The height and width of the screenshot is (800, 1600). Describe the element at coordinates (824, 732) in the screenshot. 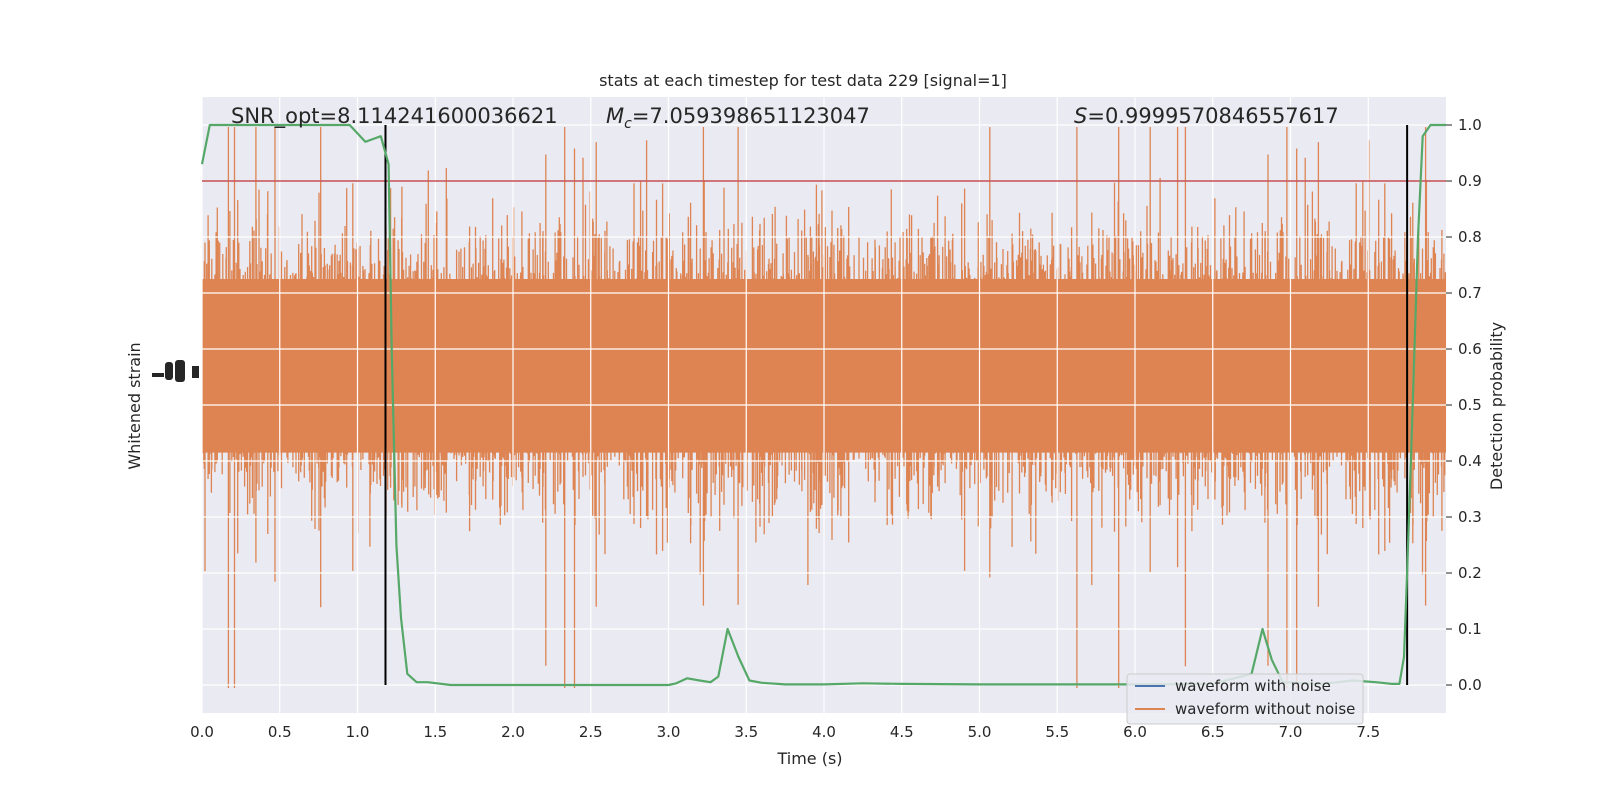

I see `x-tick-label-8: 4.0` at that location.